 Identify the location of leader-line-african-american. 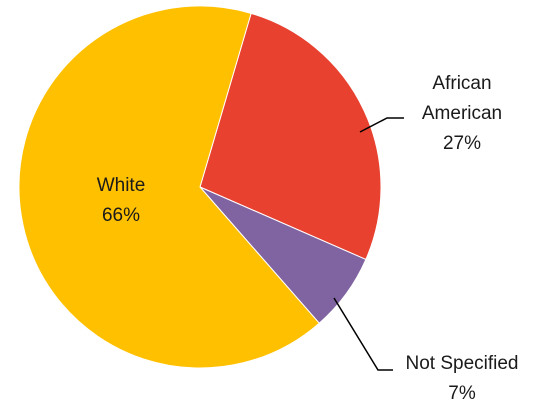
(381, 125).